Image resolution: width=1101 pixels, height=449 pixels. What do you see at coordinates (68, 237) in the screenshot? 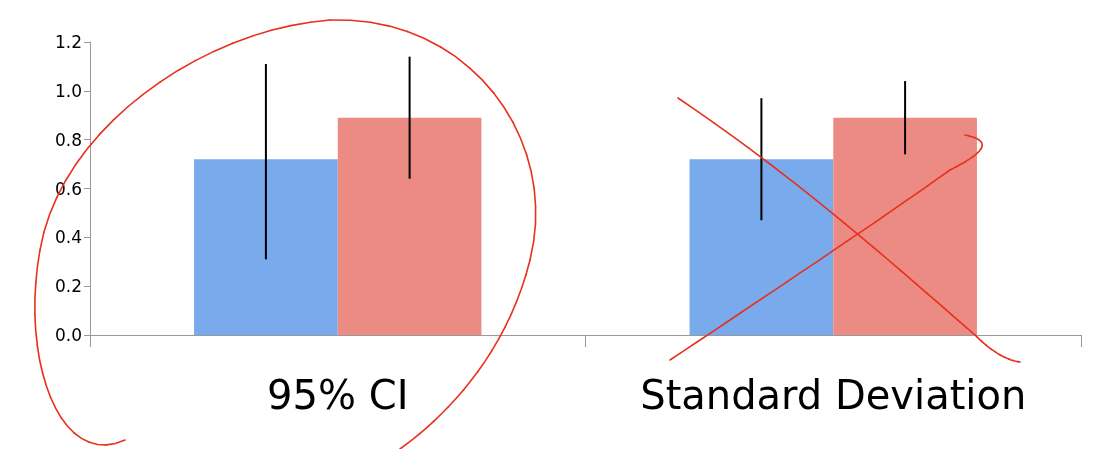
I see `y-tick-label: 0.4` at bounding box center [68, 237].